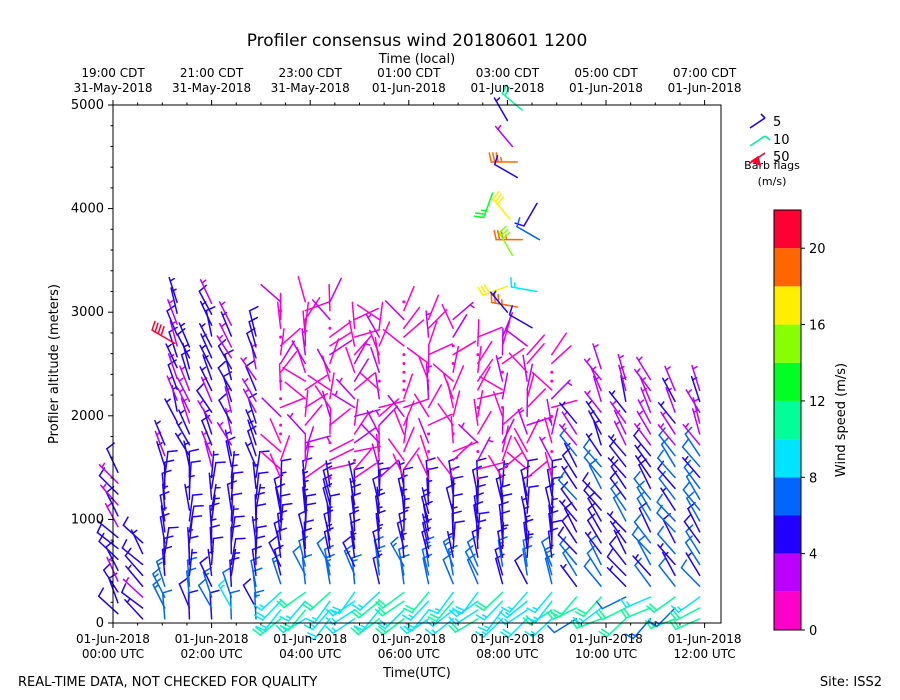  Describe the element at coordinates (409, 73) in the screenshot. I see `top-tick-time: 01:00 CDT` at that location.